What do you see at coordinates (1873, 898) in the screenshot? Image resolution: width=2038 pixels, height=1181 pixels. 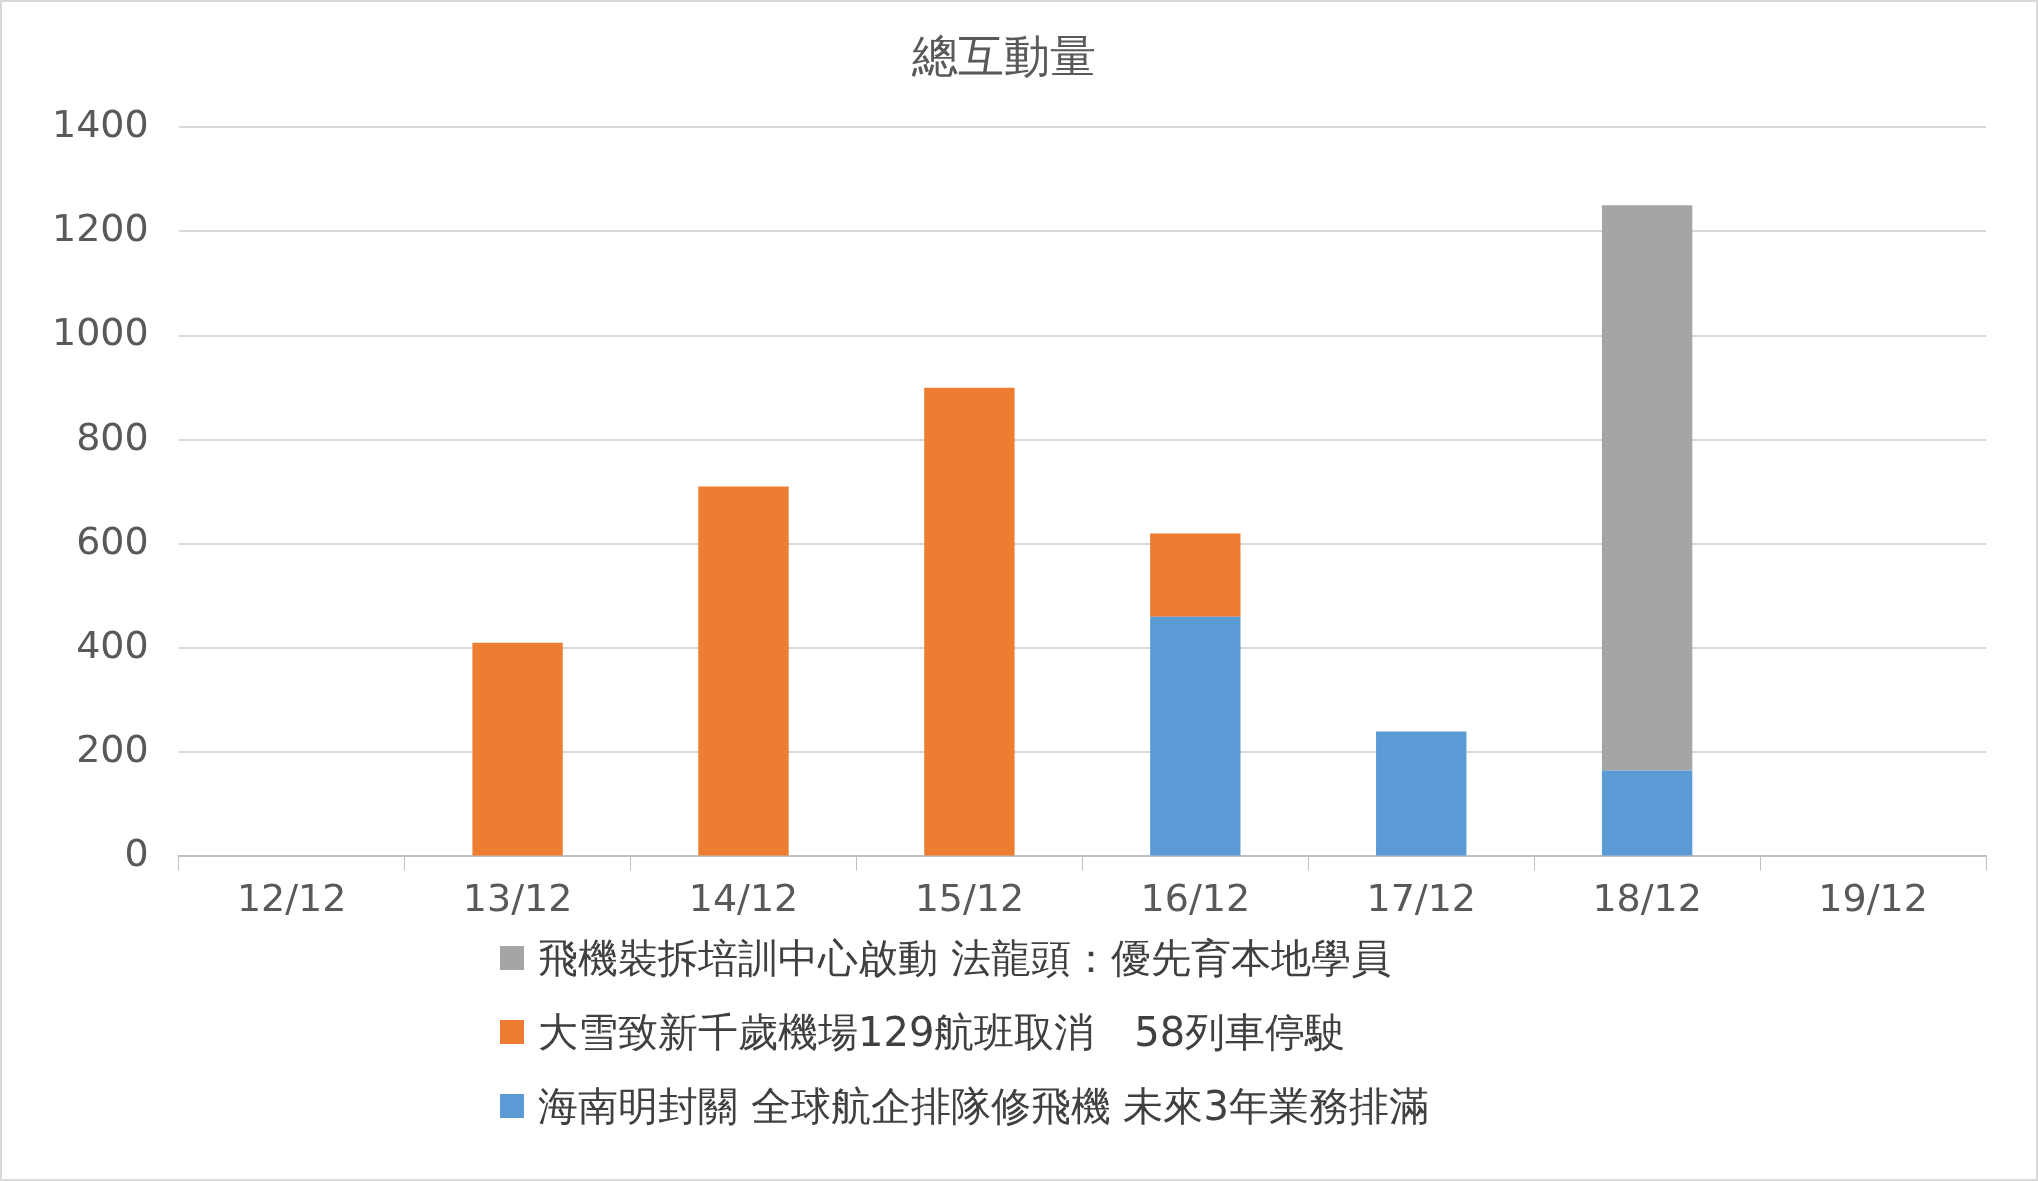 I see `x-tick-label: 19/12` at bounding box center [1873, 898].